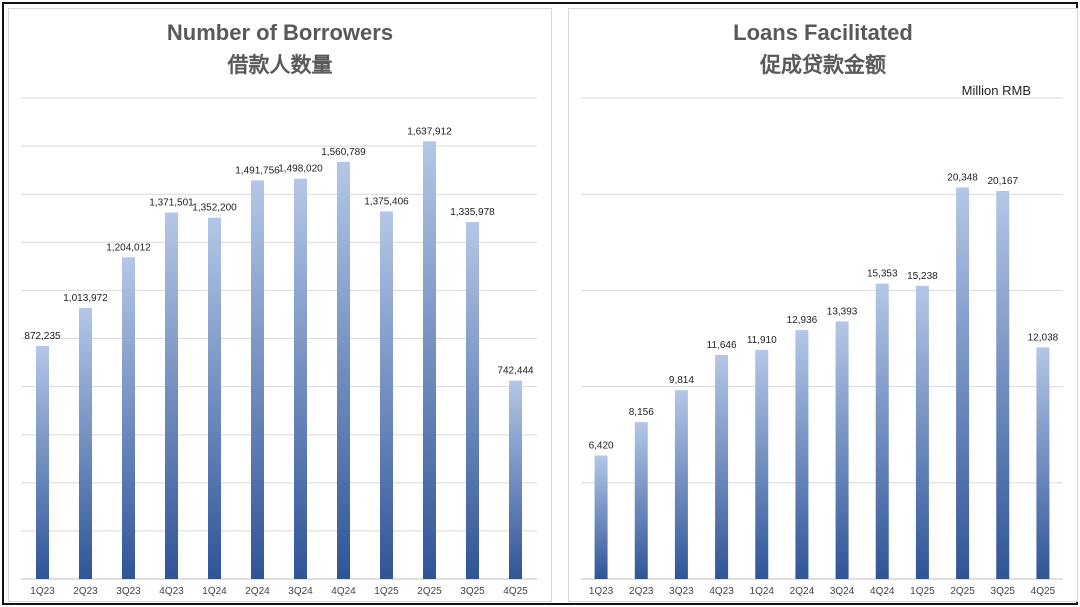  I want to click on borrowers-bar-2q25, so click(429, 360).